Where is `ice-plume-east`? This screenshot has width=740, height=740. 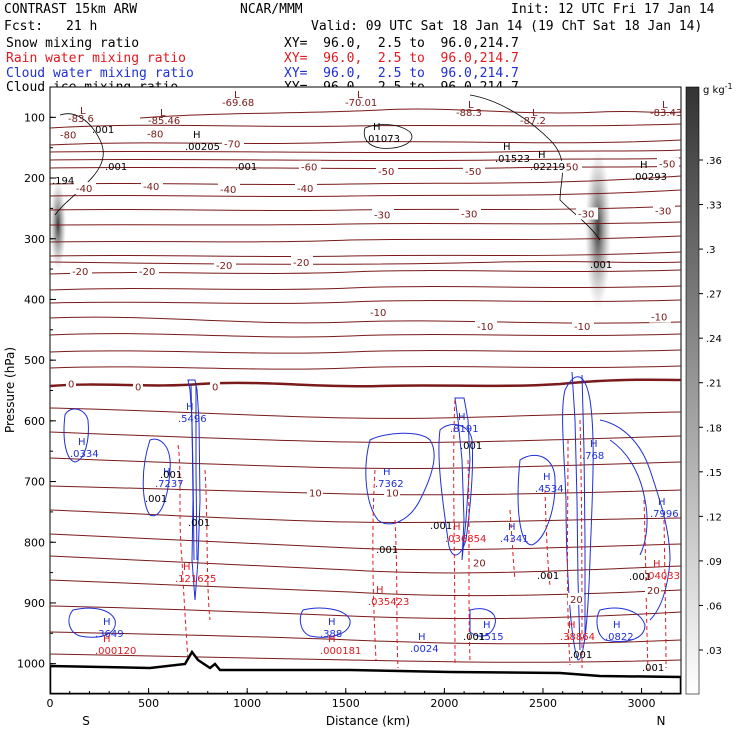 ice-plume-east is located at coordinates (598, 230).